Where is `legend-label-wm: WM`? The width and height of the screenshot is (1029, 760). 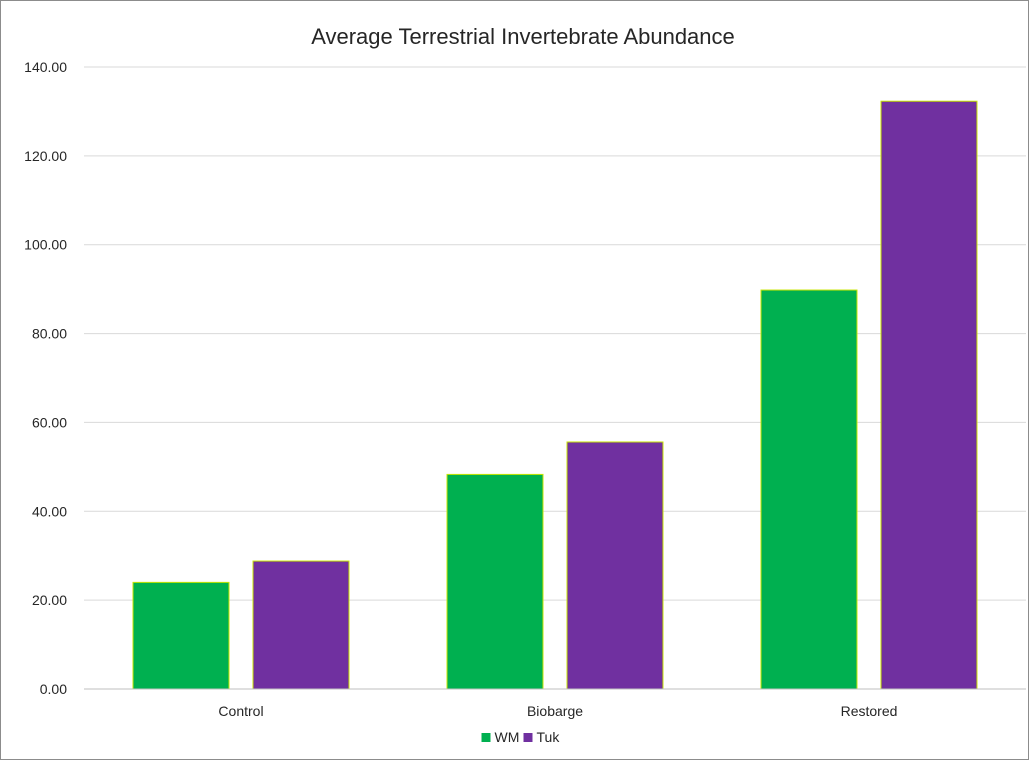
legend-label-wm: WM is located at coordinates (507, 737).